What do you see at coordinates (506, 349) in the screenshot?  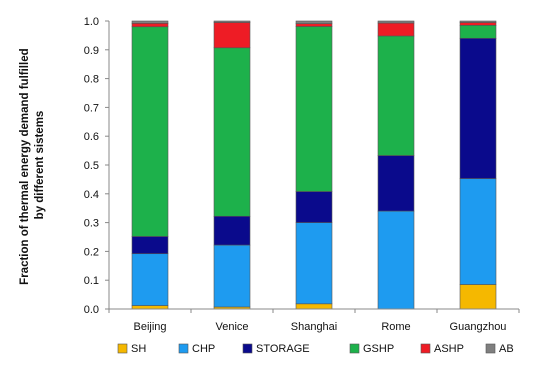 I see `legend-label-ab: AB` at bounding box center [506, 349].